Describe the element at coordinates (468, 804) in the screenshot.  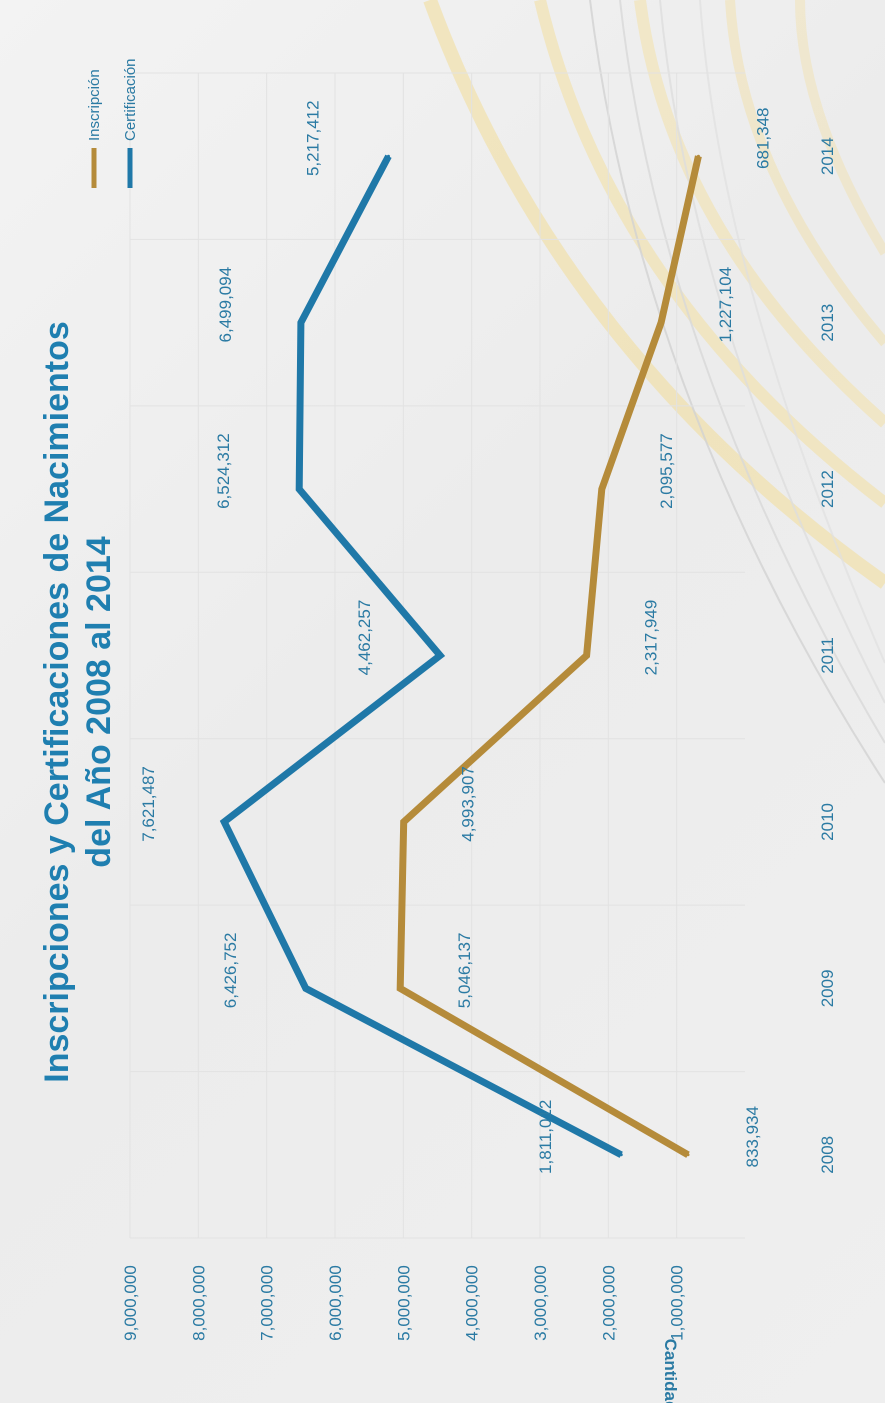
I see `data-label: 4,993,907` at that location.